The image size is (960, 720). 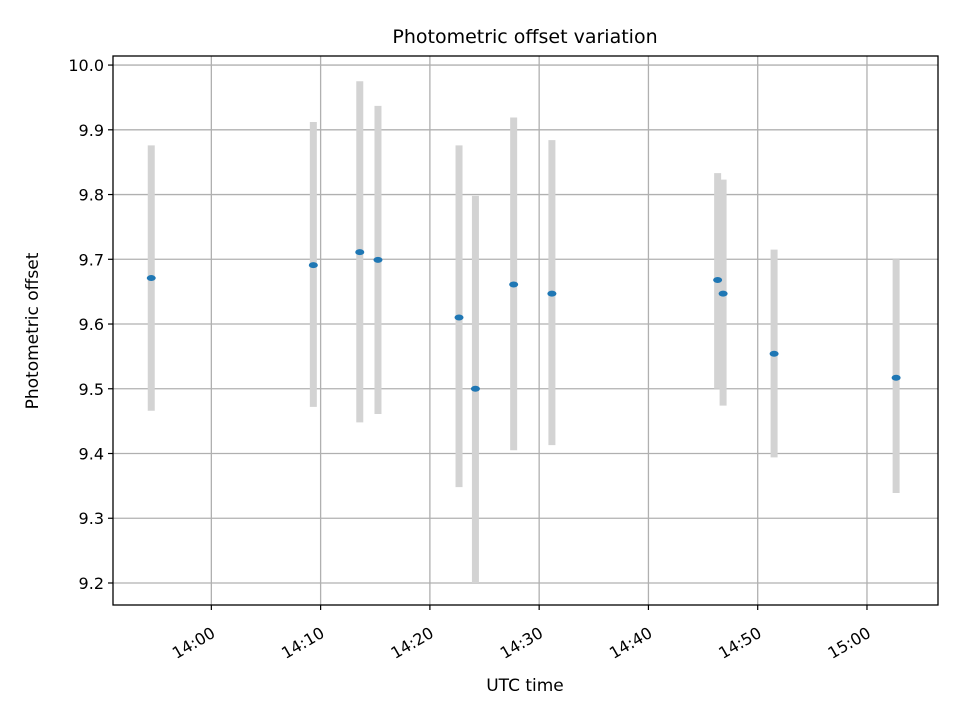 I want to click on x-tick-label: 15:00, so click(x=849, y=643).